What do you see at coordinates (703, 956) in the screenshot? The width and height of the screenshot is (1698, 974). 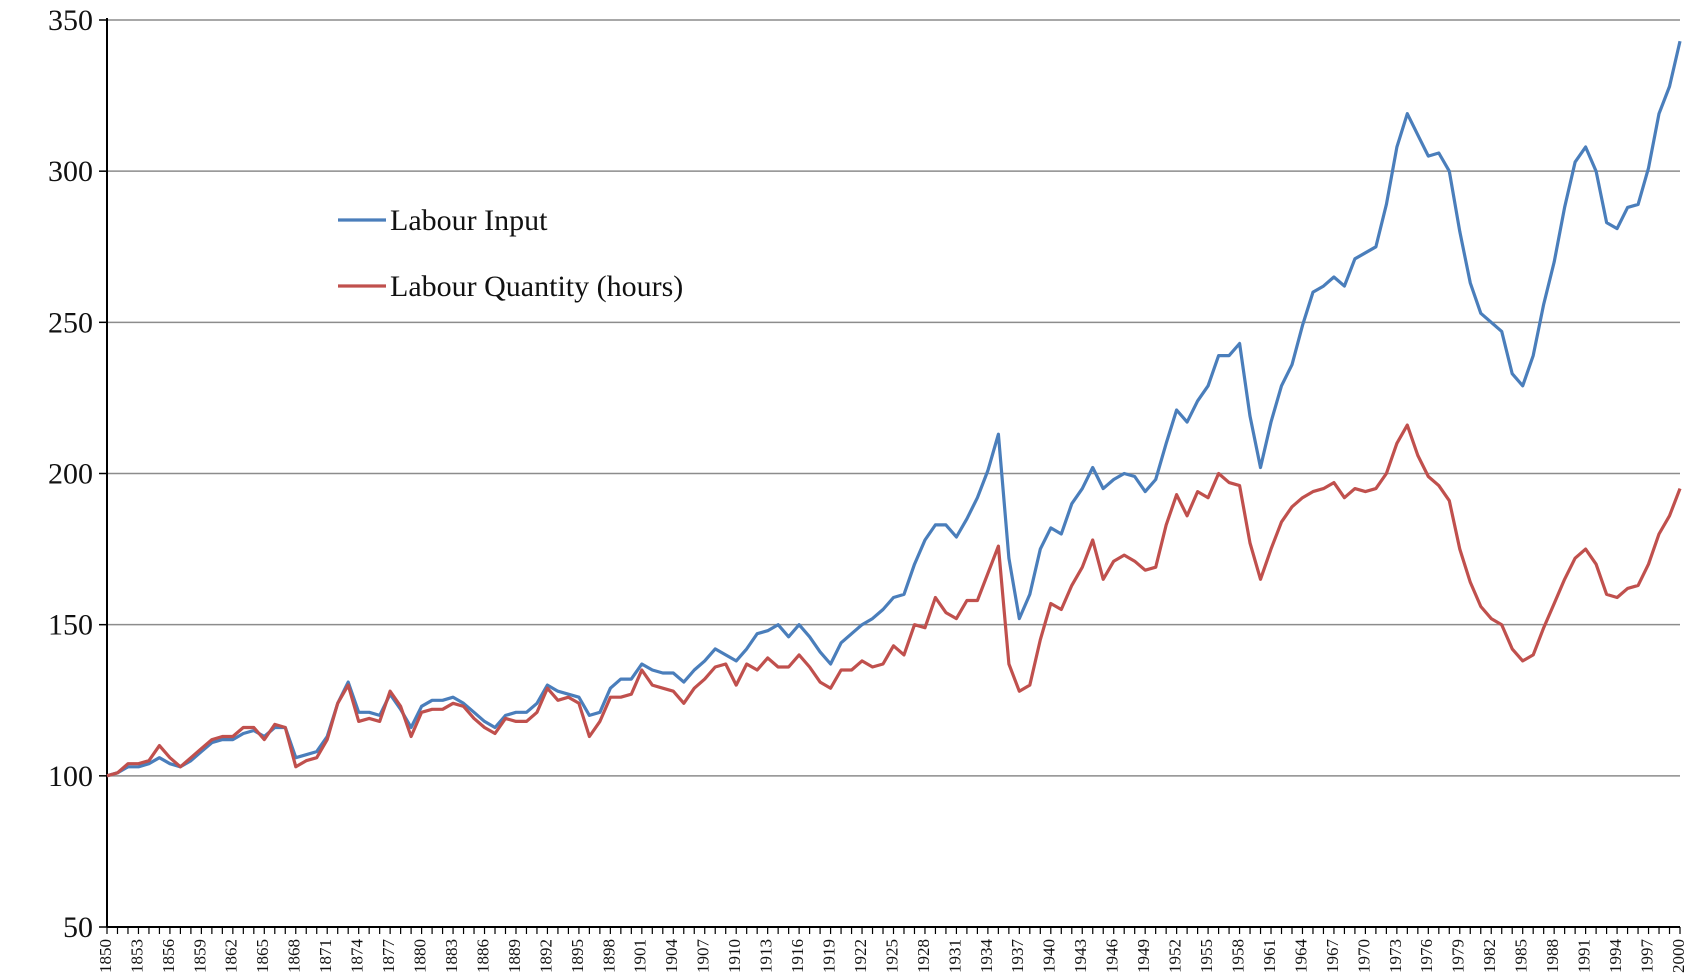 I see `x-tick-label: 1907` at bounding box center [703, 956].